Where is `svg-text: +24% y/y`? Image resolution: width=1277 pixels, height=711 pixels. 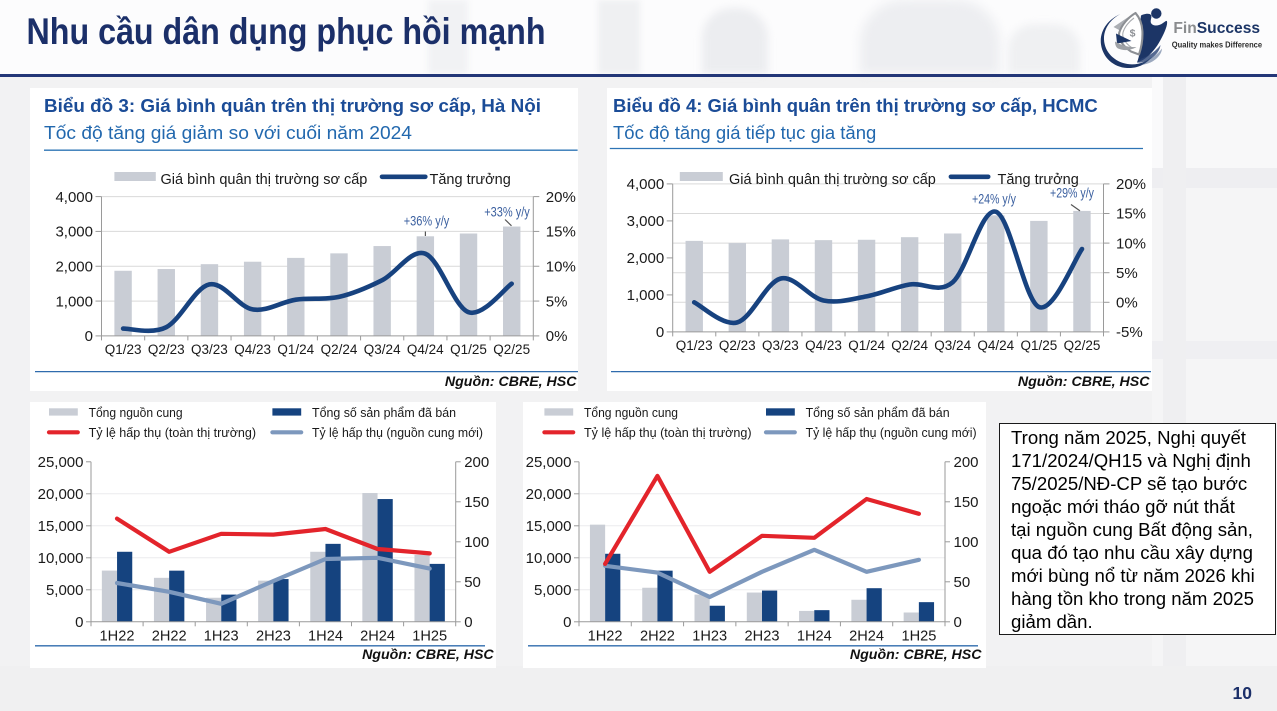 svg-text: +24% y/y is located at coordinates (994, 199).